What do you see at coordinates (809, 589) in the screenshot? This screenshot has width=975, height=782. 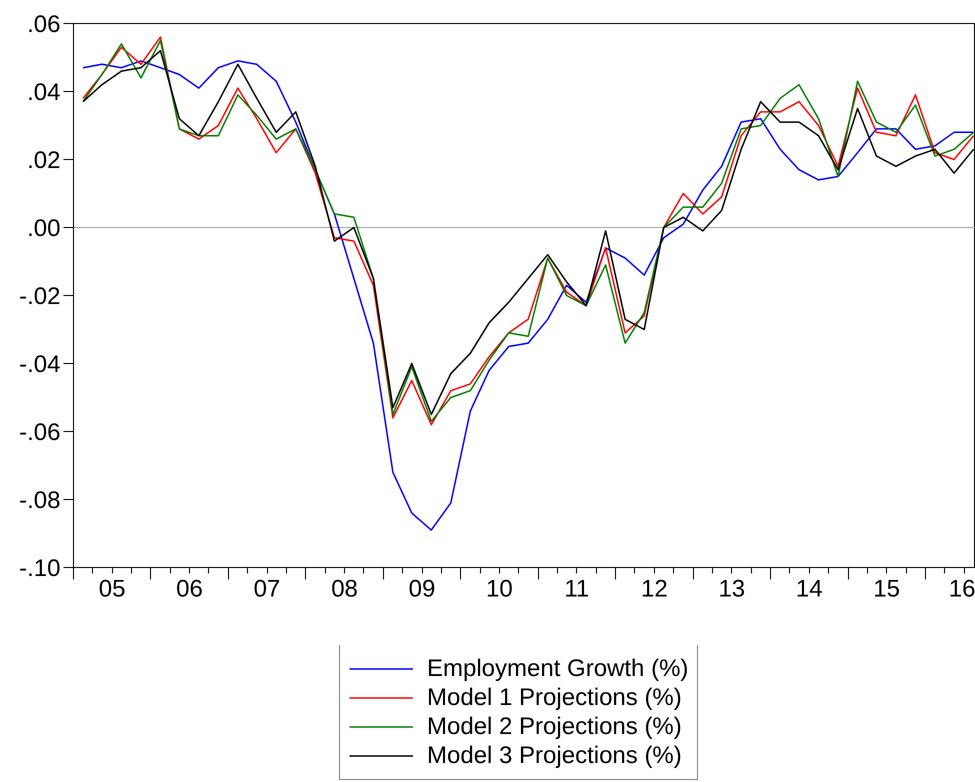 I see `x-tick-label: 14` at bounding box center [809, 589].